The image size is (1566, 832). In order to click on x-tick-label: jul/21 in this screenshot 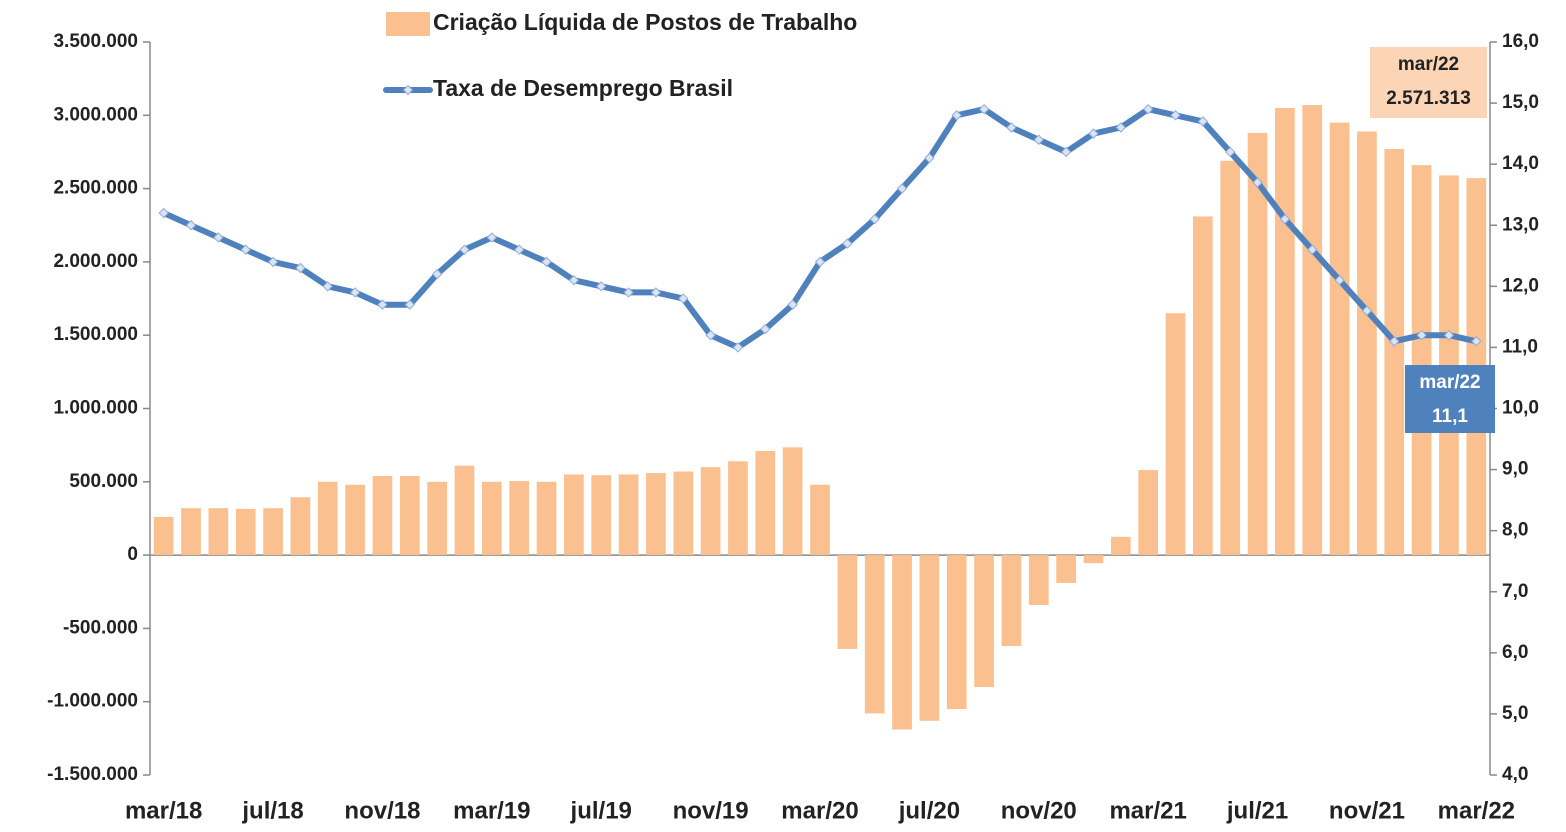, I will do `click(1257, 810)`.